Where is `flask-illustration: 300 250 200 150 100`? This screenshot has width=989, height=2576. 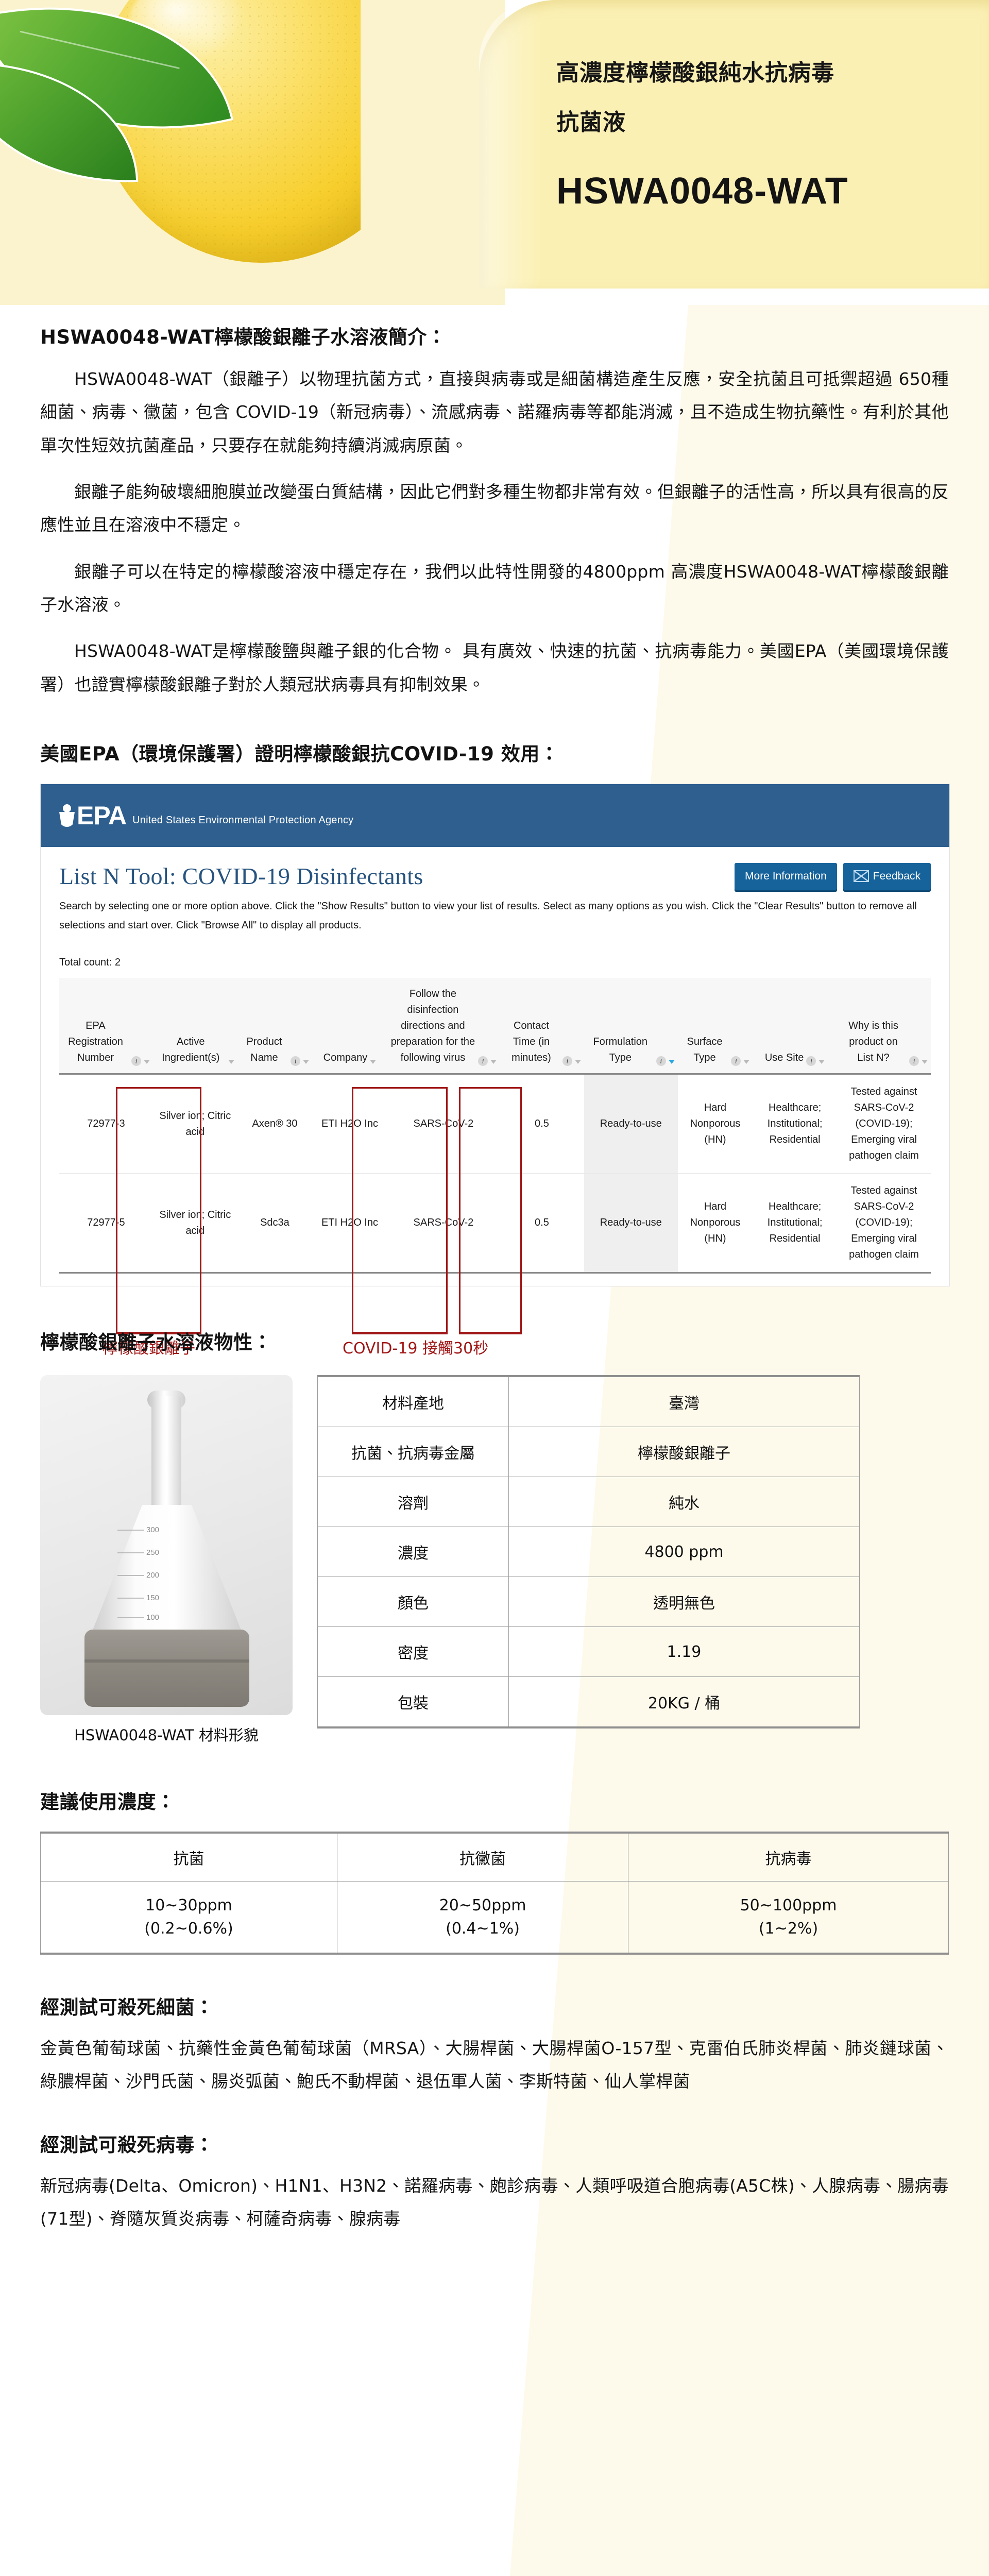
flask-illustration: 300 250 200 150 100 is located at coordinates (166, 1545).